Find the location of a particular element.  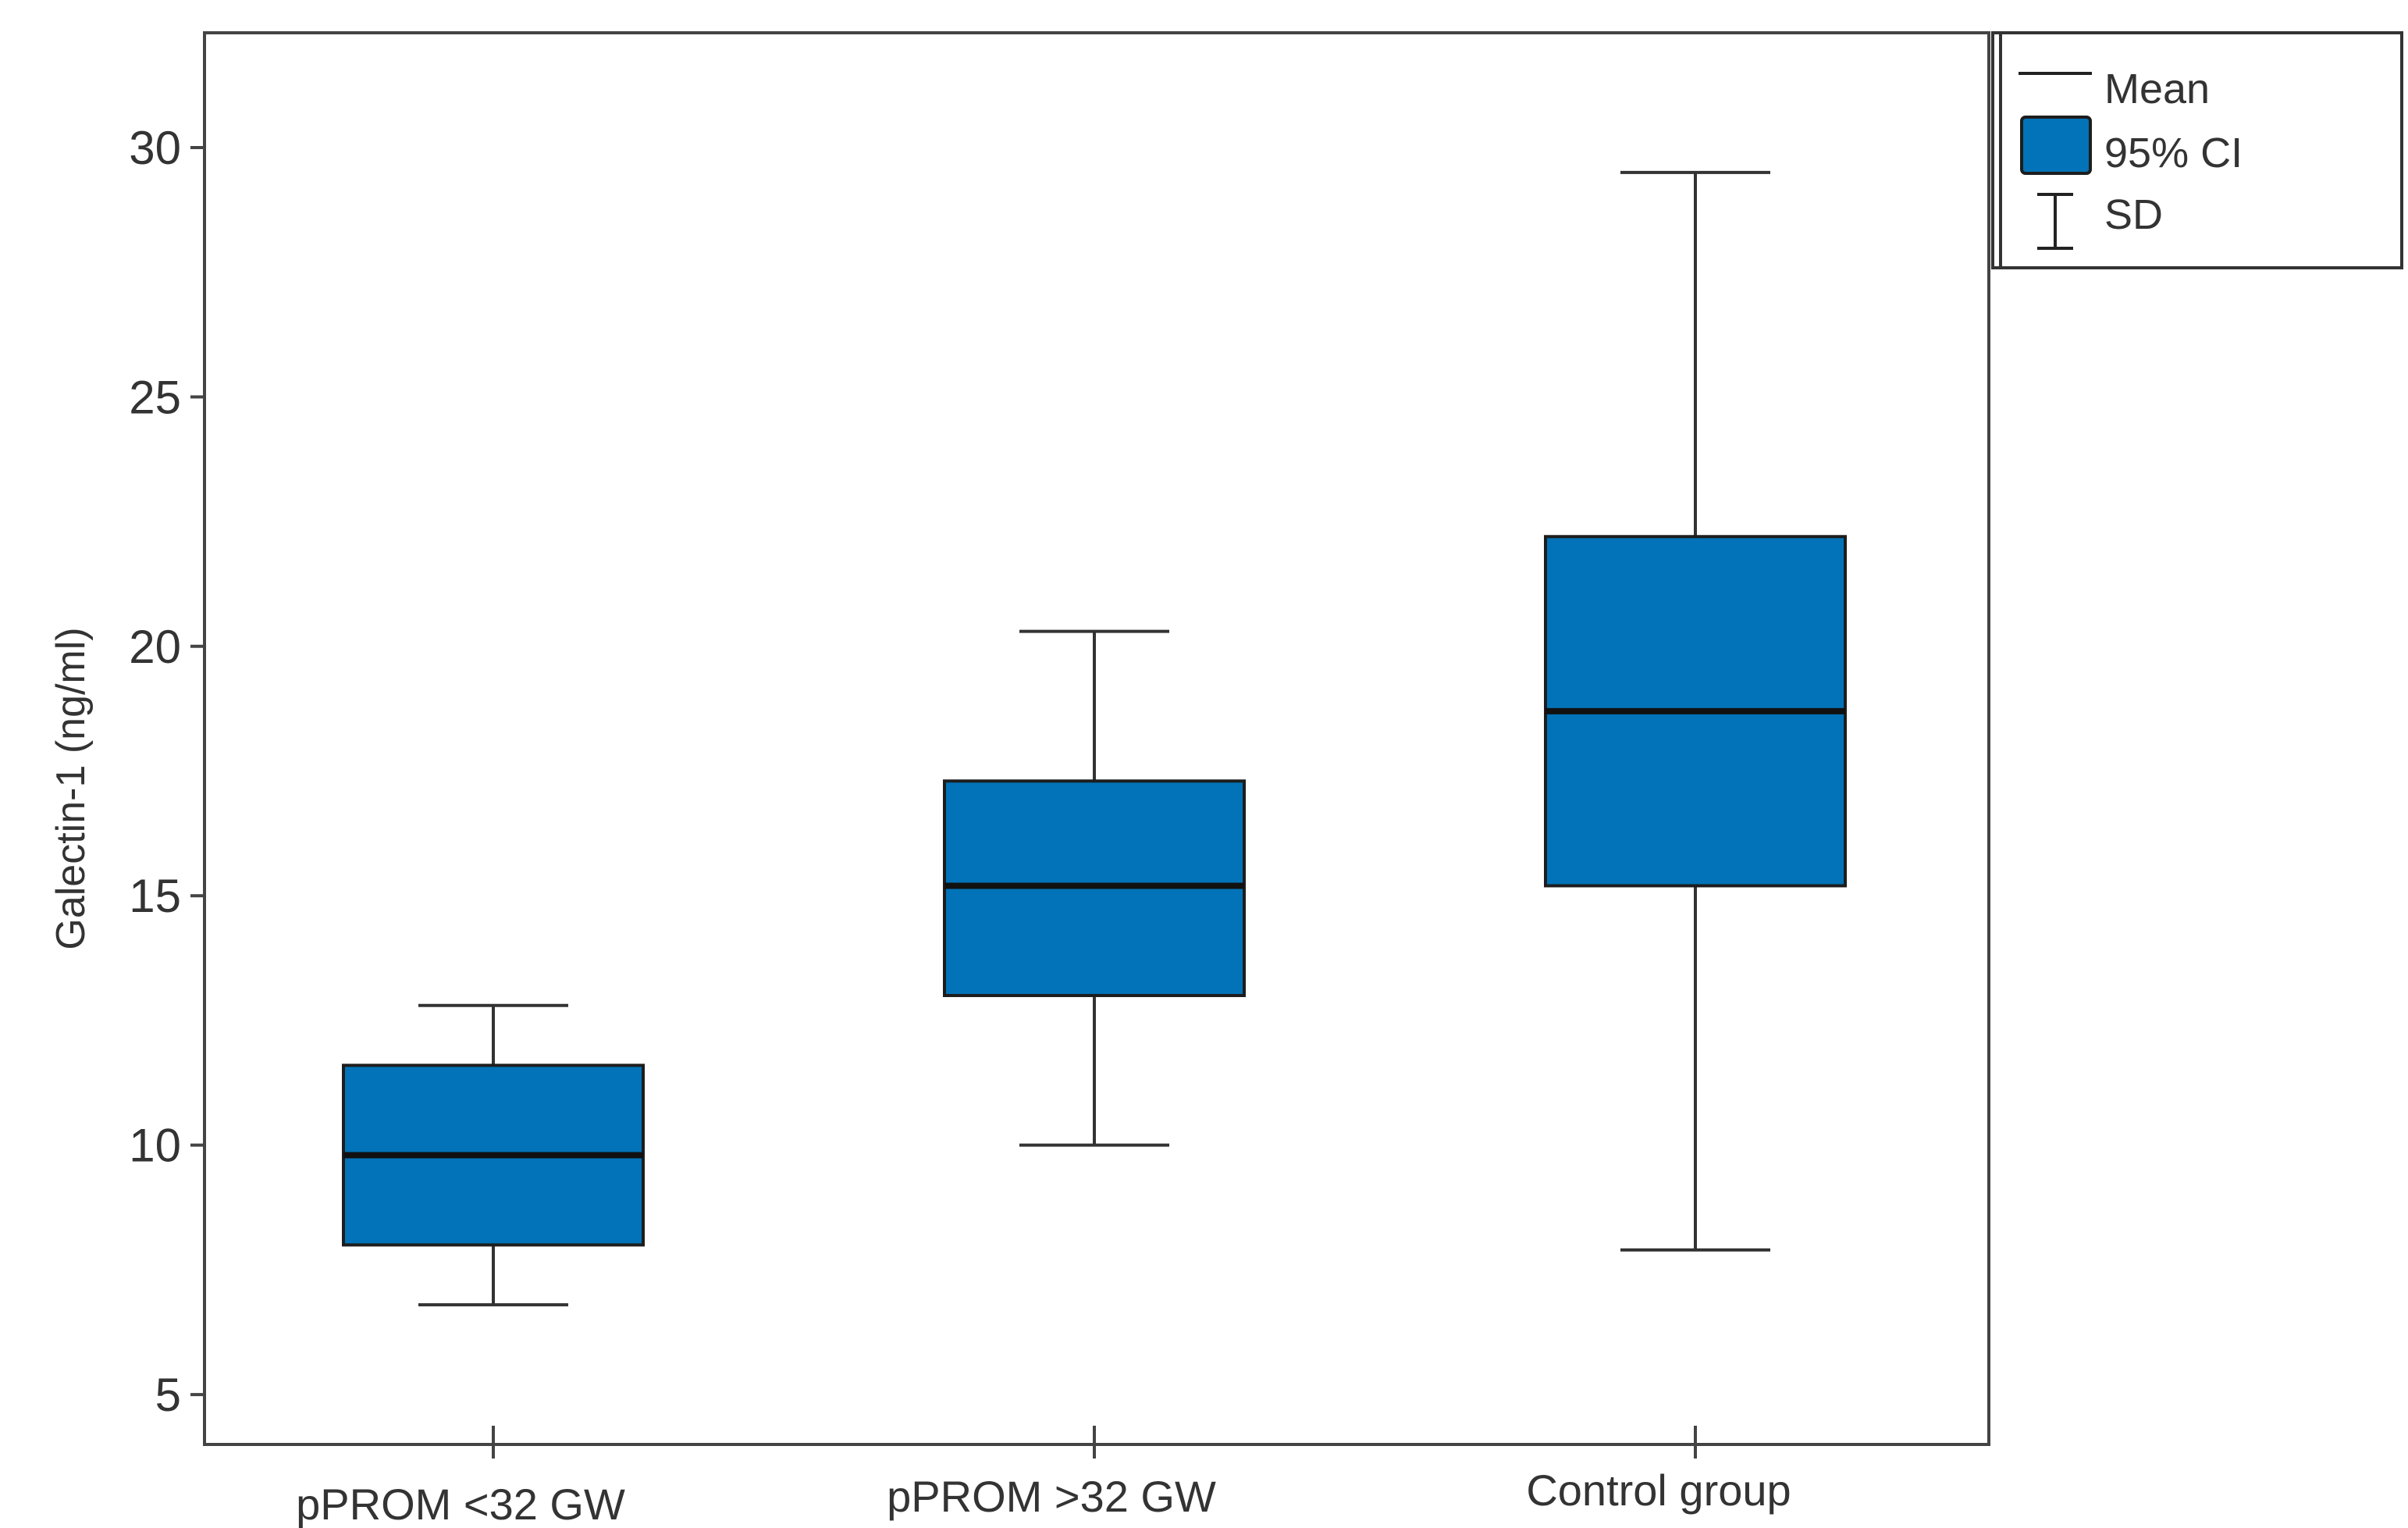

legend-label: 95% CI is located at coordinates (2174, 153).